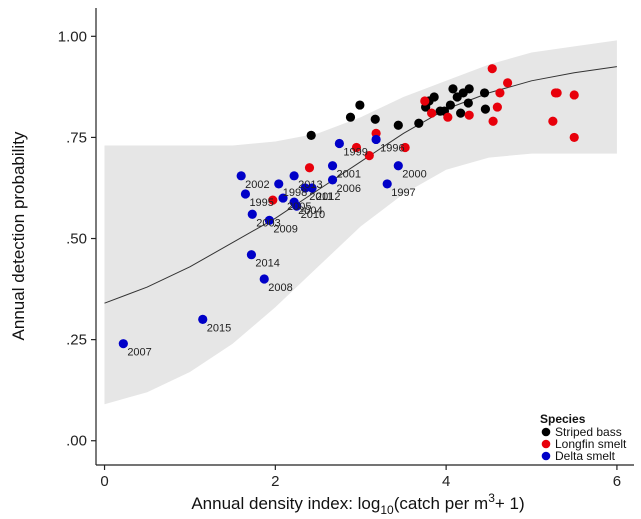  I want to click on point-label: 2005, so click(299, 207).